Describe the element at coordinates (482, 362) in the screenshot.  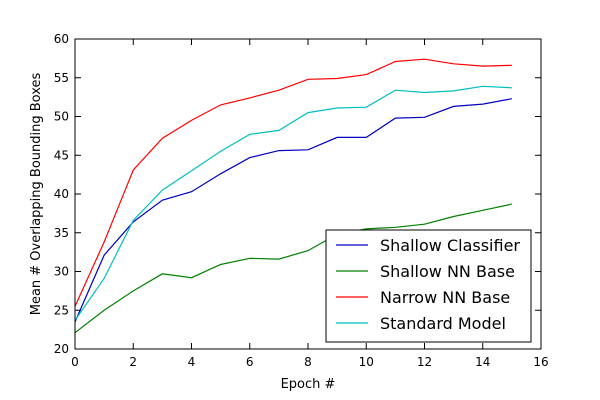
I see `x-tick-label: 14` at that location.